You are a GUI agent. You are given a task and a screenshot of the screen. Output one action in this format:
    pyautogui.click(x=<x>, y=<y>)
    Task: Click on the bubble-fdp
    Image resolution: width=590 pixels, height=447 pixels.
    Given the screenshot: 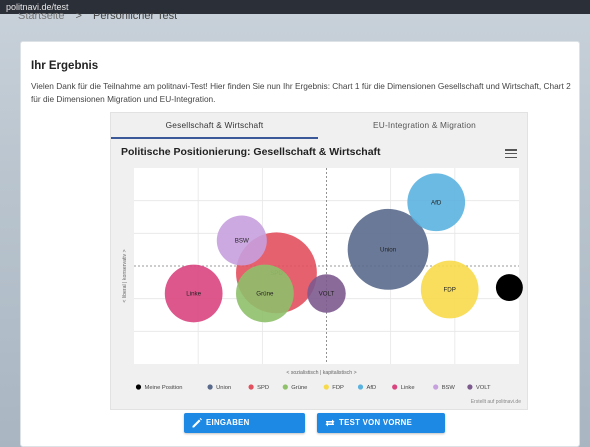 What is the action you would take?
    pyautogui.click(x=449, y=289)
    